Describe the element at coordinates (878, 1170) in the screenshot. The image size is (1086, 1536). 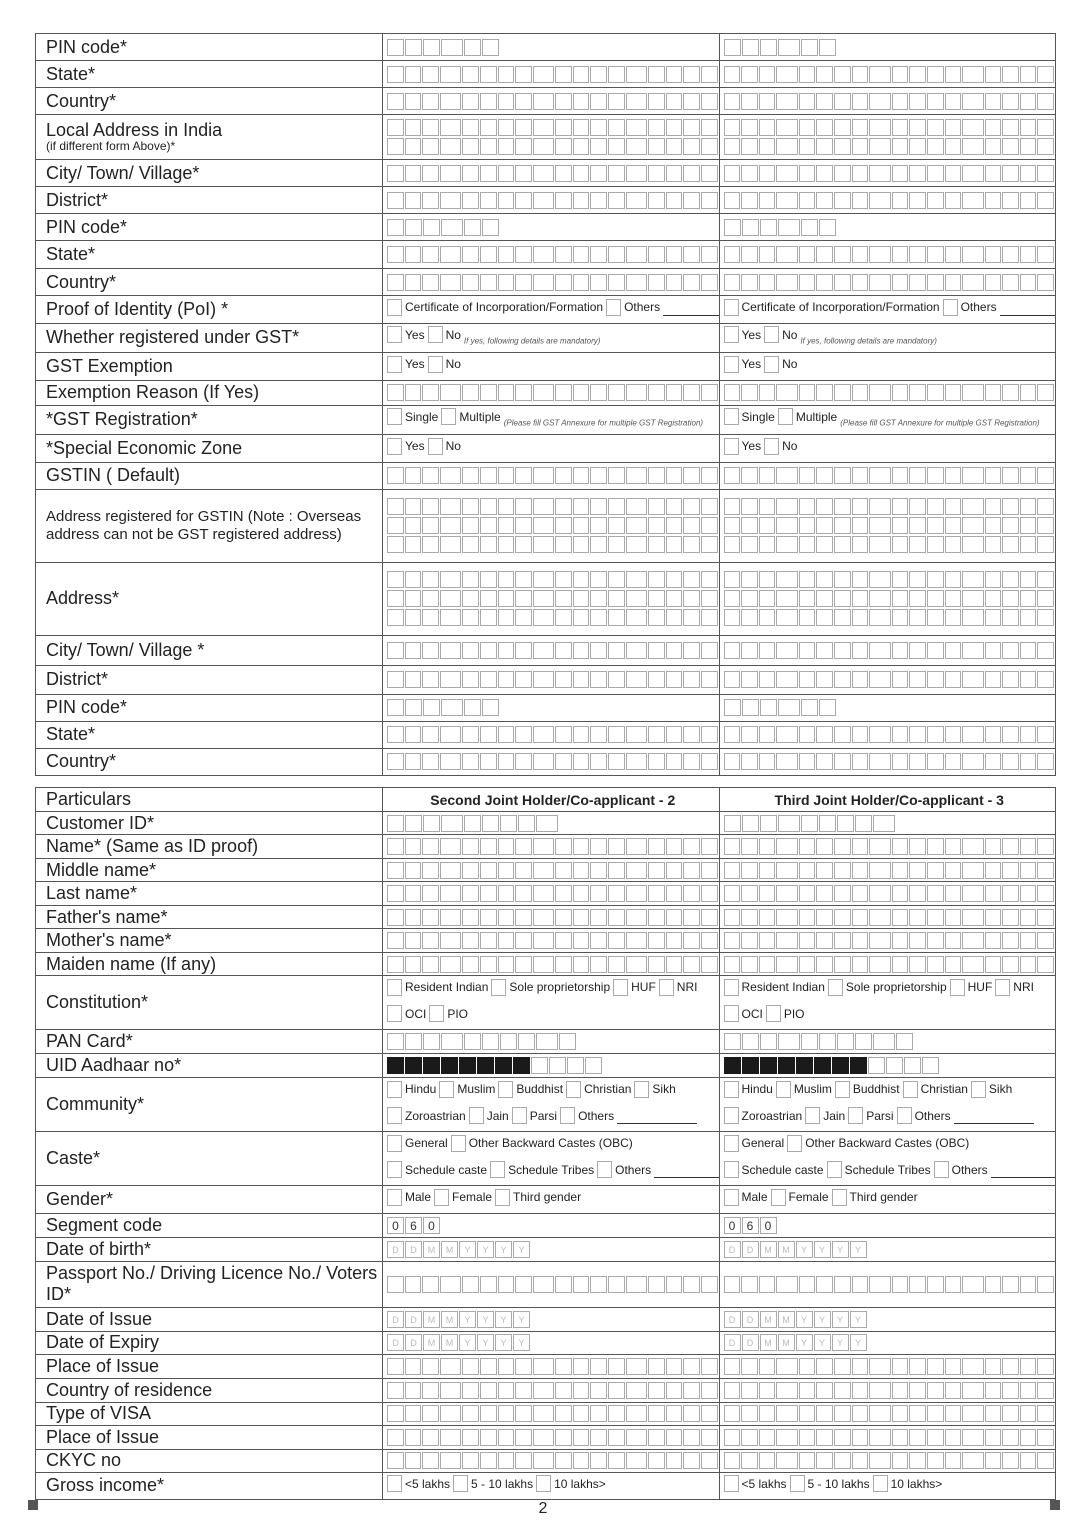
I see `option-checkbox: Schedule Tribes` at that location.